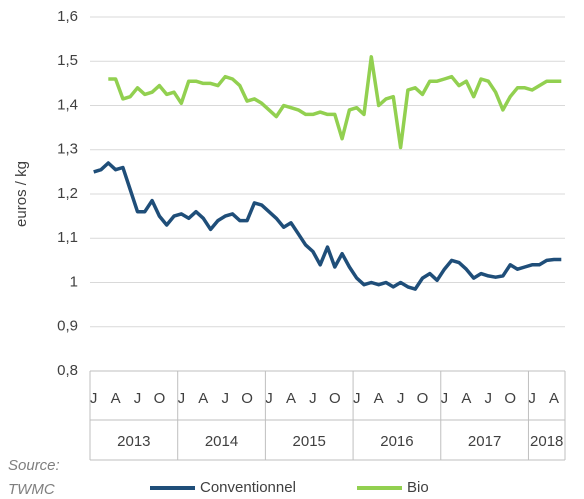 The image size is (584, 499). What do you see at coordinates (31, 489) in the screenshot?
I see `source: TWMC` at bounding box center [31, 489].